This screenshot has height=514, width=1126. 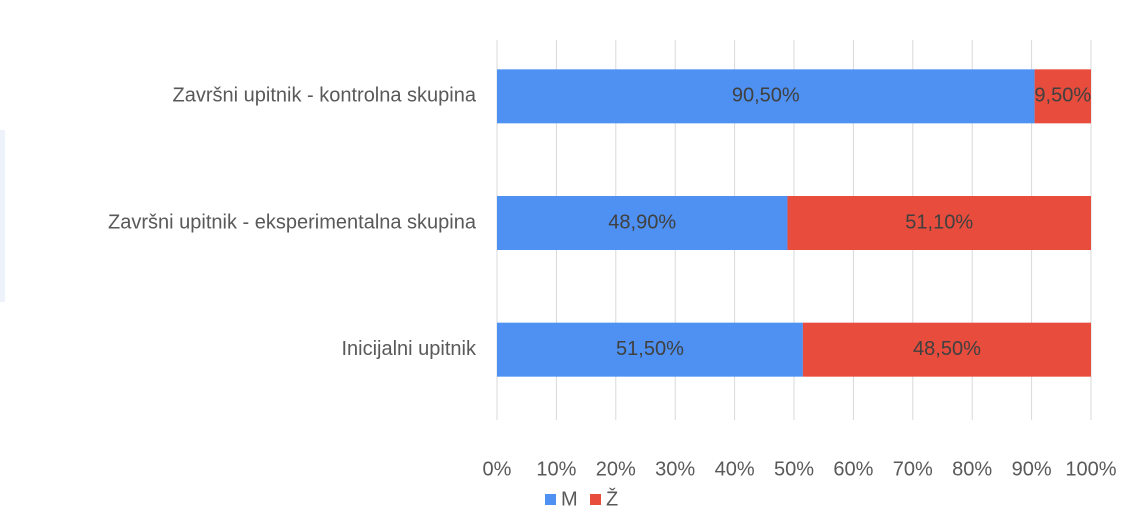 I want to click on x-tick-label: 100%, so click(x=1090, y=469).